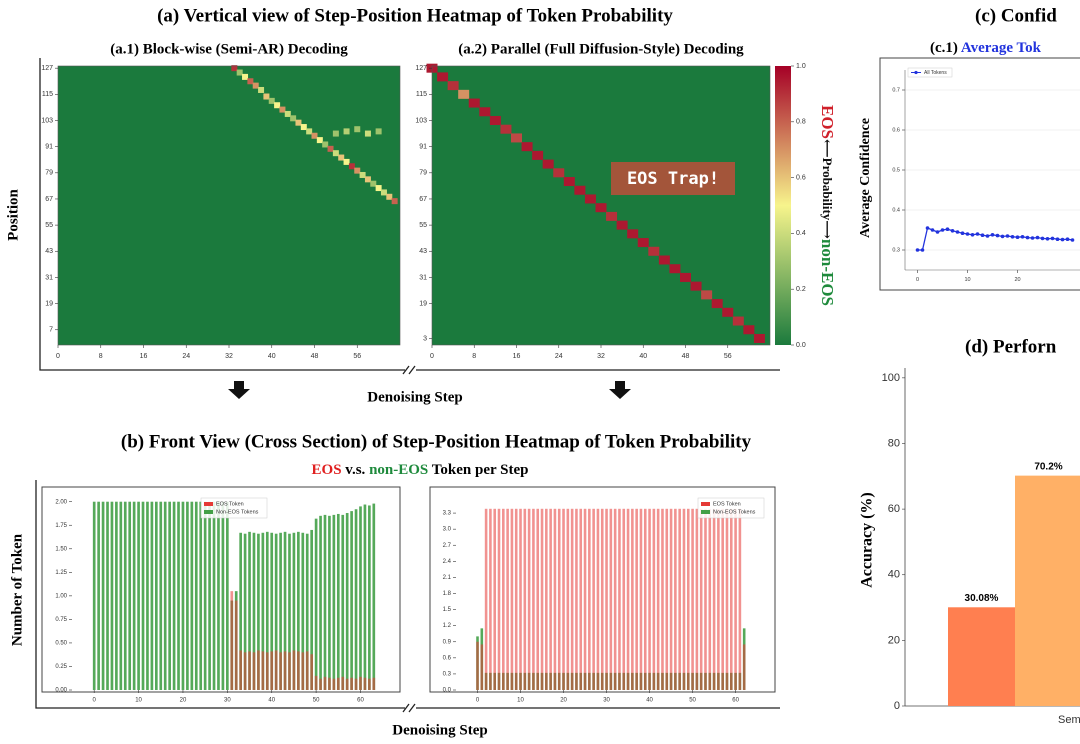 This screenshot has width=1080, height=744. Describe the element at coordinates (705, 504) in the screenshot. I see `legend-swatch` at that location.